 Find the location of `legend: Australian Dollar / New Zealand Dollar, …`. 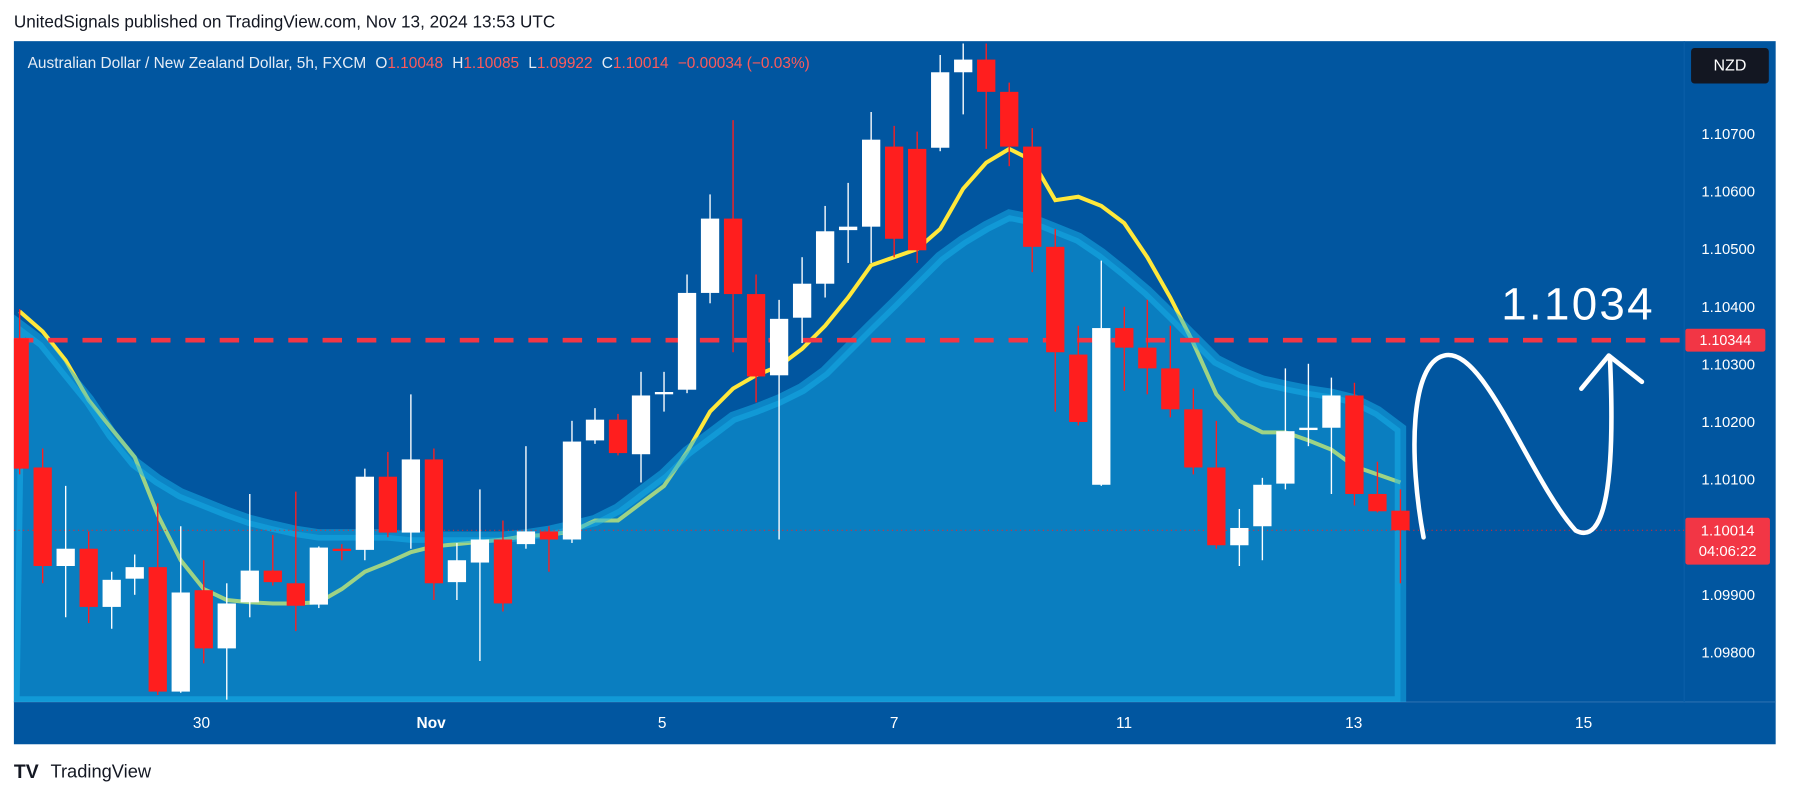

legend: Australian Dollar / New Zealand Dollar, … is located at coordinates (419, 63).